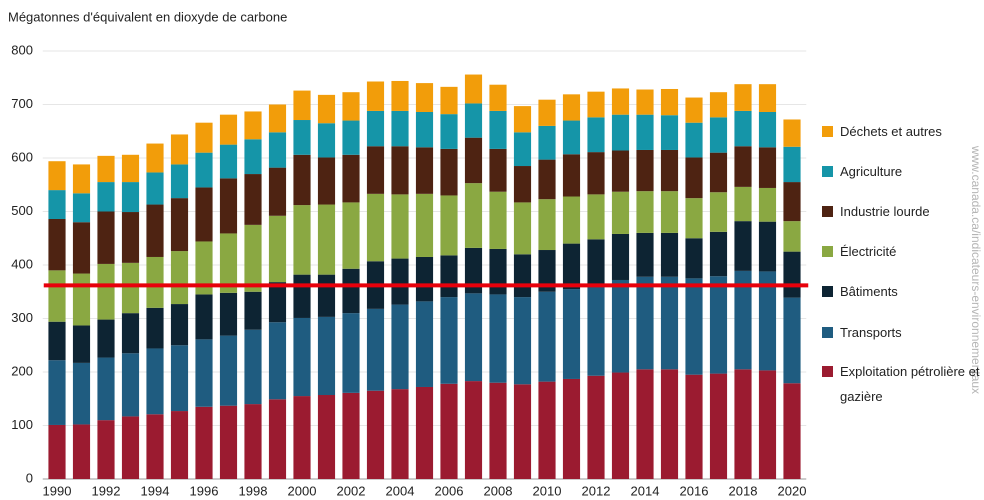 This screenshot has width=984, height=500. What do you see at coordinates (901, 291) in the screenshot?
I see `legend-item: Bâtiments` at bounding box center [901, 291].